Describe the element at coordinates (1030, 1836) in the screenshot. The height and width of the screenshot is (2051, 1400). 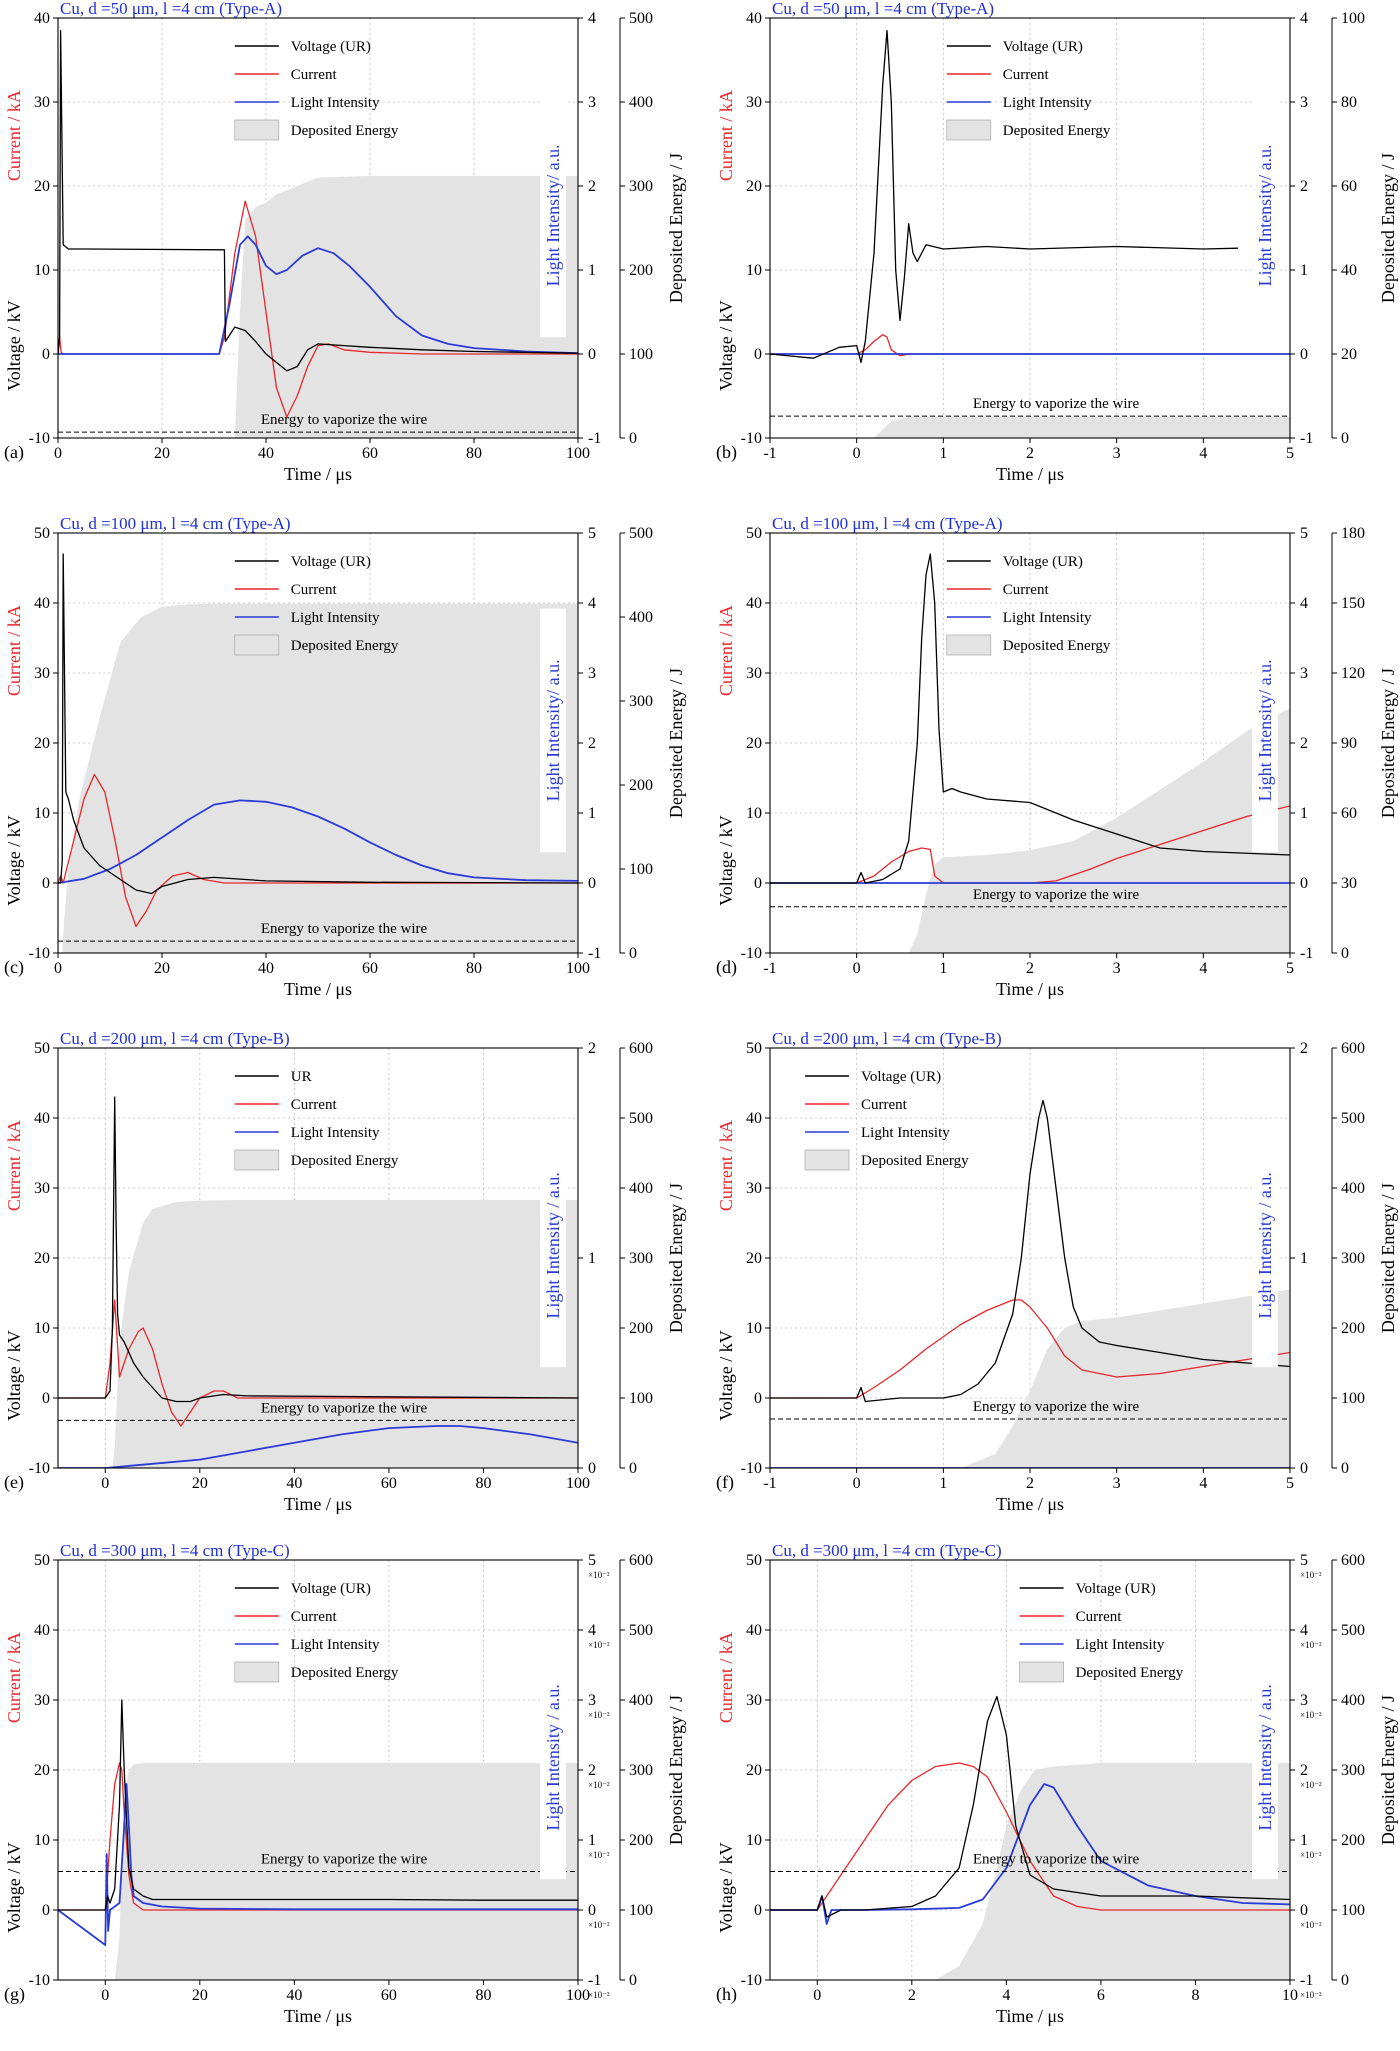
I see `series-current-line` at that location.